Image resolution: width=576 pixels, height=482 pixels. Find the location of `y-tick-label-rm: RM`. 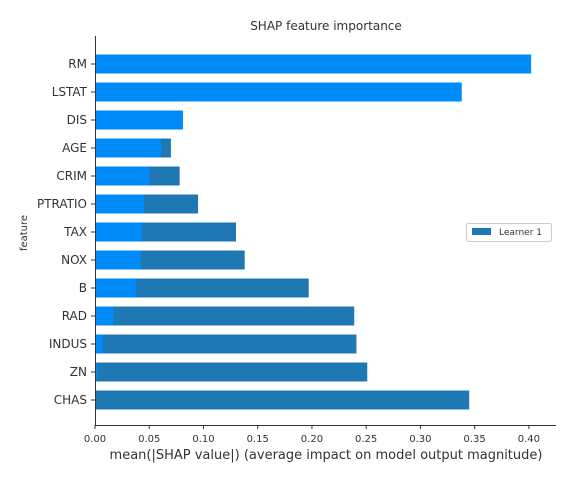

y-tick-label-rm: RM is located at coordinates (77, 64).